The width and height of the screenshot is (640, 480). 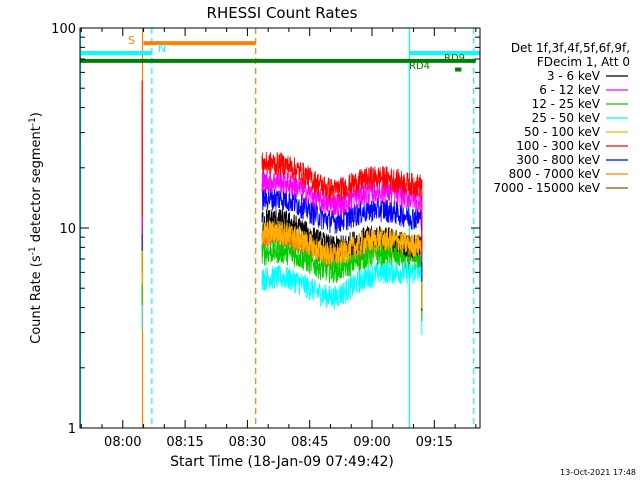 What do you see at coordinates (598, 472) in the screenshot?
I see `timestamp: 13-Oct-2021 17:48` at bounding box center [598, 472].